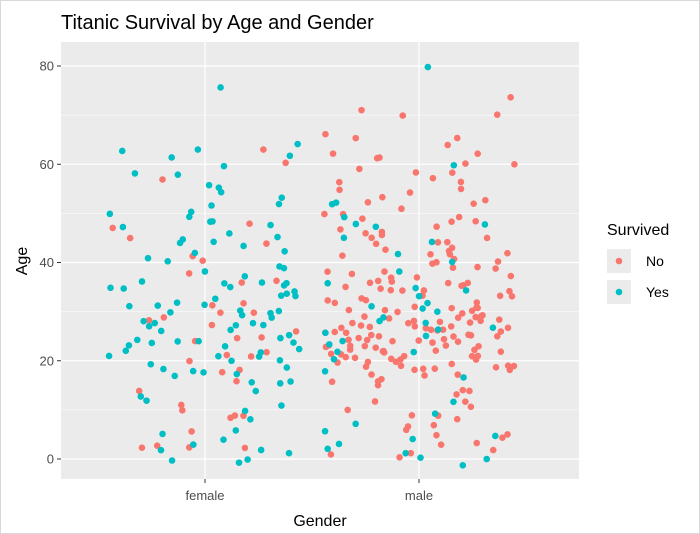 The height and width of the screenshot is (534, 700). What do you see at coordinates (320, 521) in the screenshot?
I see `x-axis-label: Gender` at bounding box center [320, 521].